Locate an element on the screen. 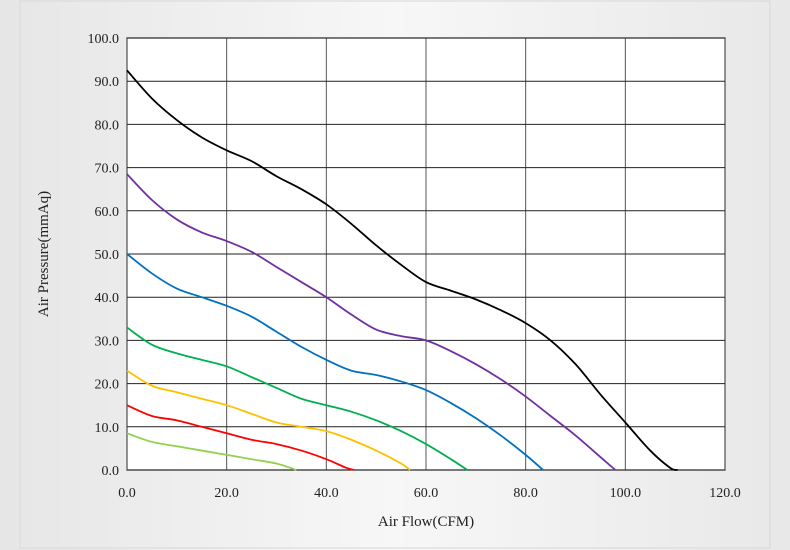 This screenshot has height=550, width=790. y-tick-label: 50.0 is located at coordinates (107, 255).